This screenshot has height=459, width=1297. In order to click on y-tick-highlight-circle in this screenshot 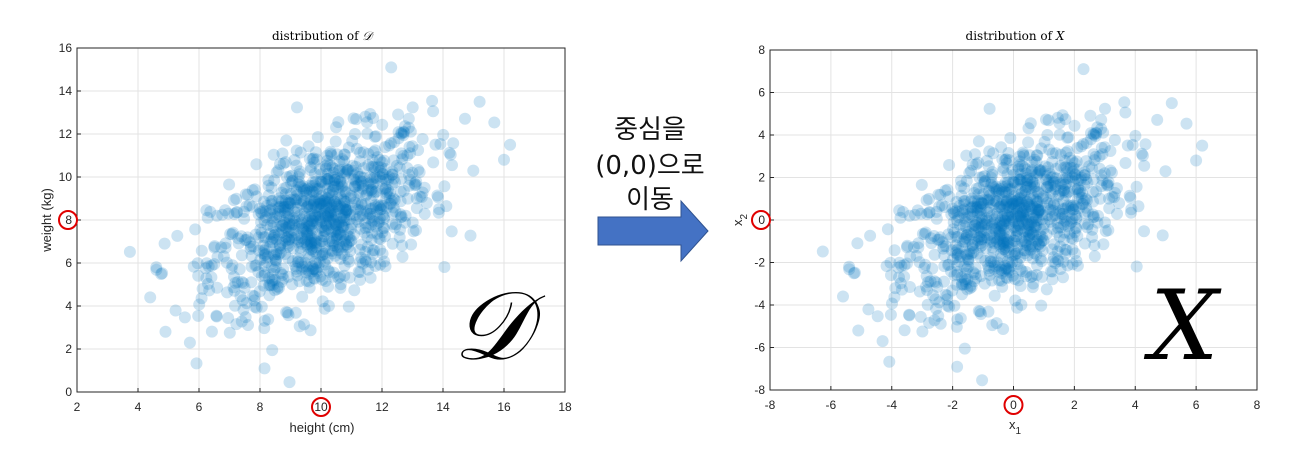, I will do `click(68, 220)`.